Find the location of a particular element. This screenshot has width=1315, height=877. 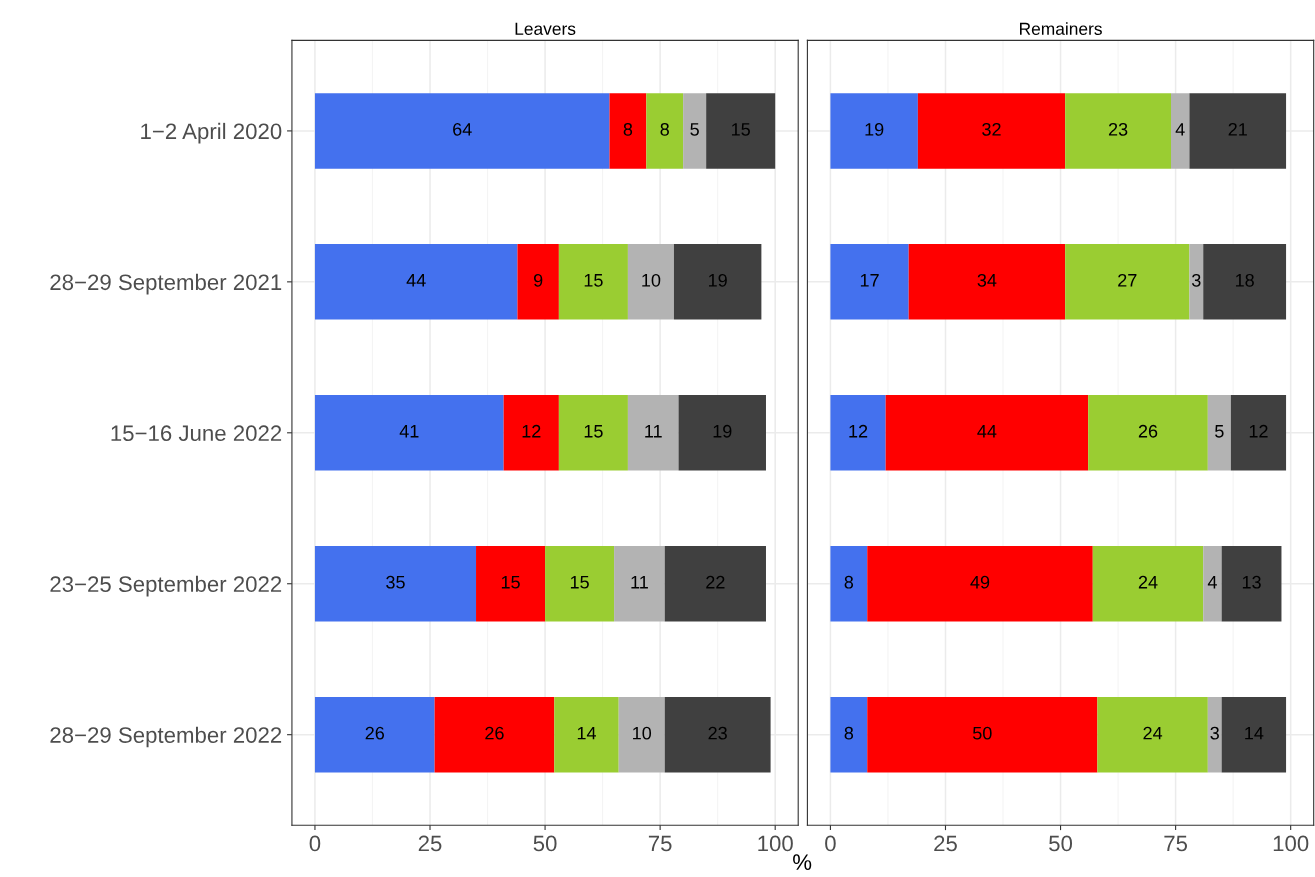

x-axis-title: % is located at coordinates (802, 862).